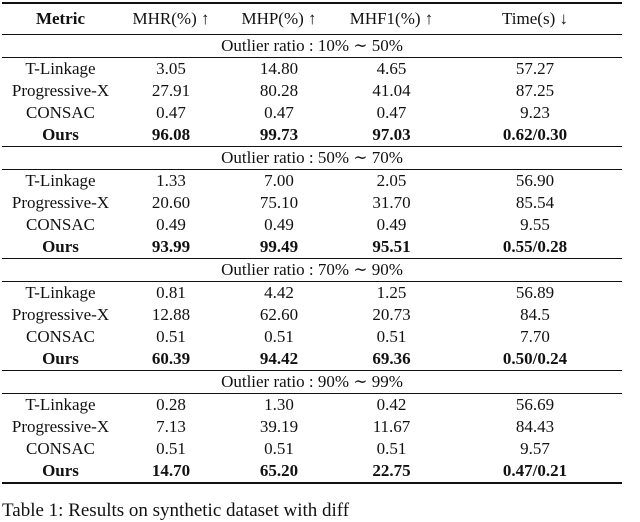 Image resolution: width=640 pixels, height=522 pixels. I want to click on cell-mhp: 80.28, so click(279, 90).